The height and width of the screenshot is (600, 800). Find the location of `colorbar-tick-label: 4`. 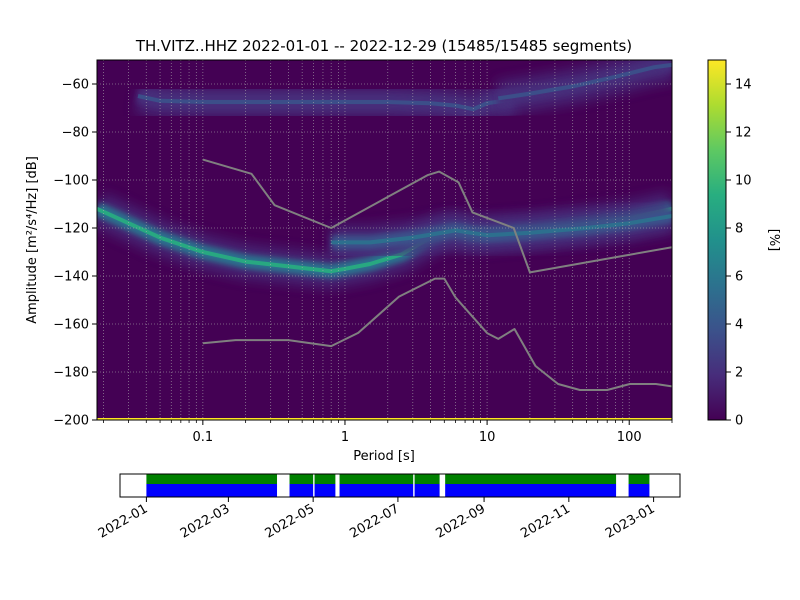

colorbar-tick-label: 4 is located at coordinates (739, 325).